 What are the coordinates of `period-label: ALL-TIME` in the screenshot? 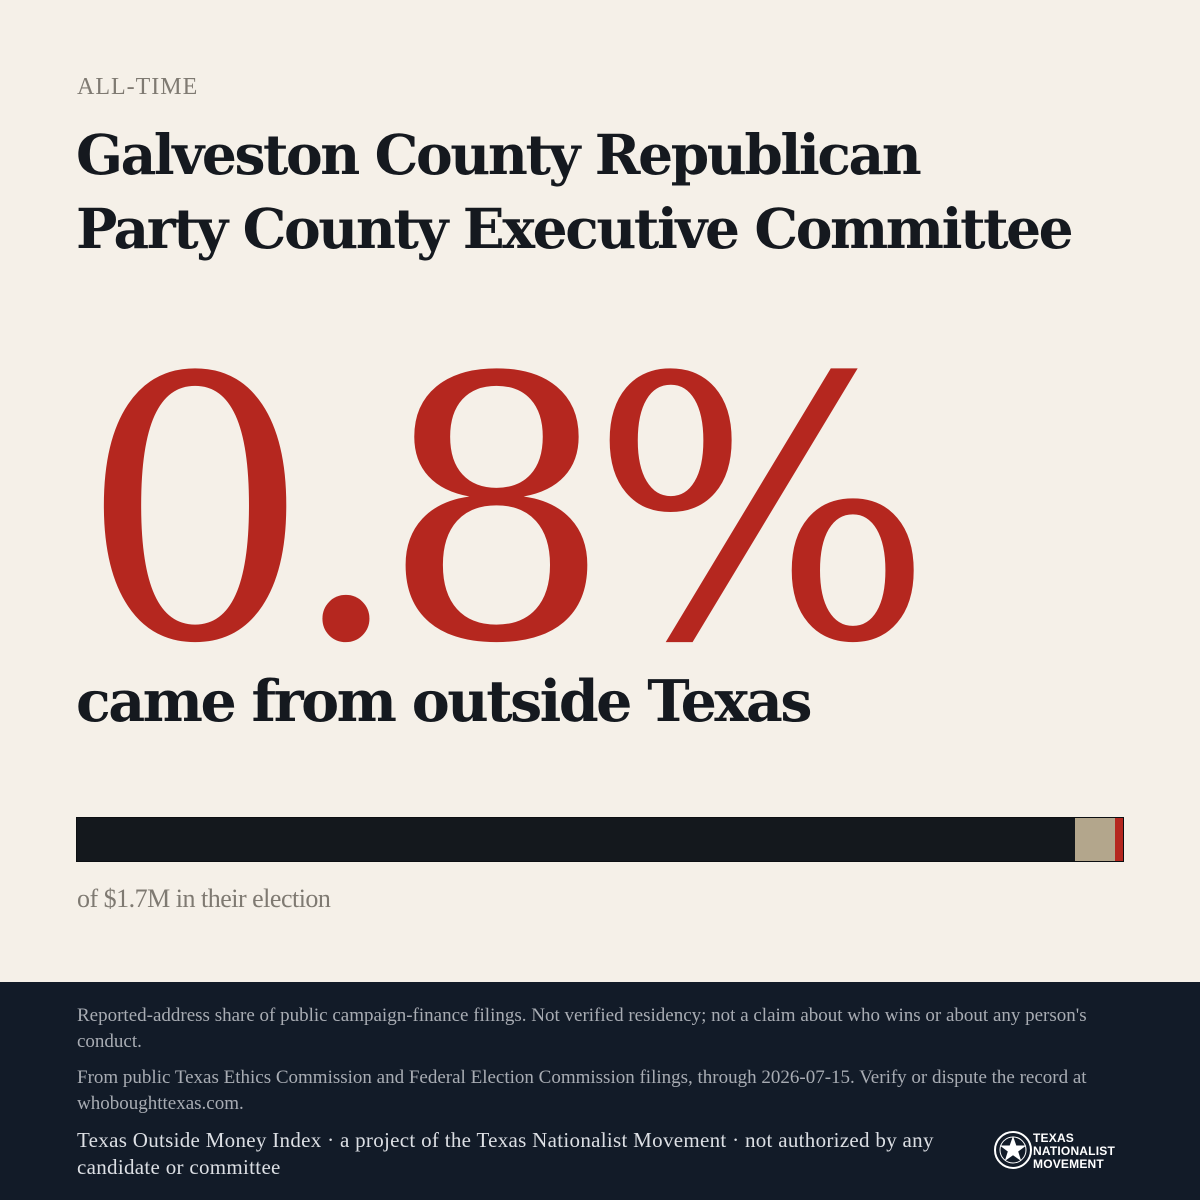 It's located at (138, 87).